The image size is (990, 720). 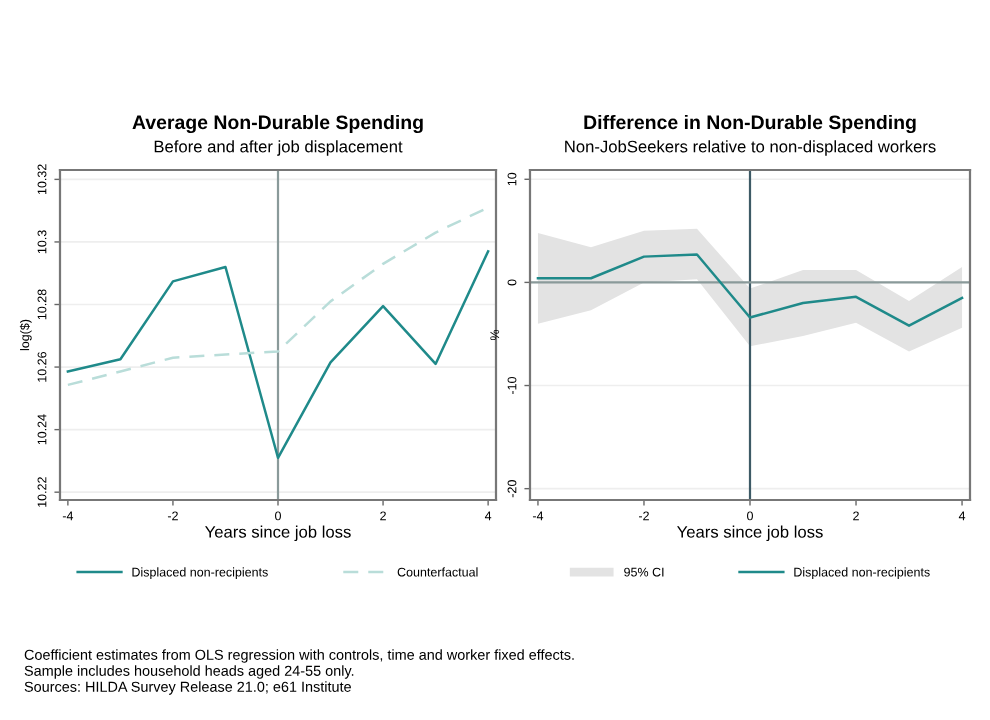 I want to click on chart-subtitle: Before and after job displacement, so click(x=278, y=148).